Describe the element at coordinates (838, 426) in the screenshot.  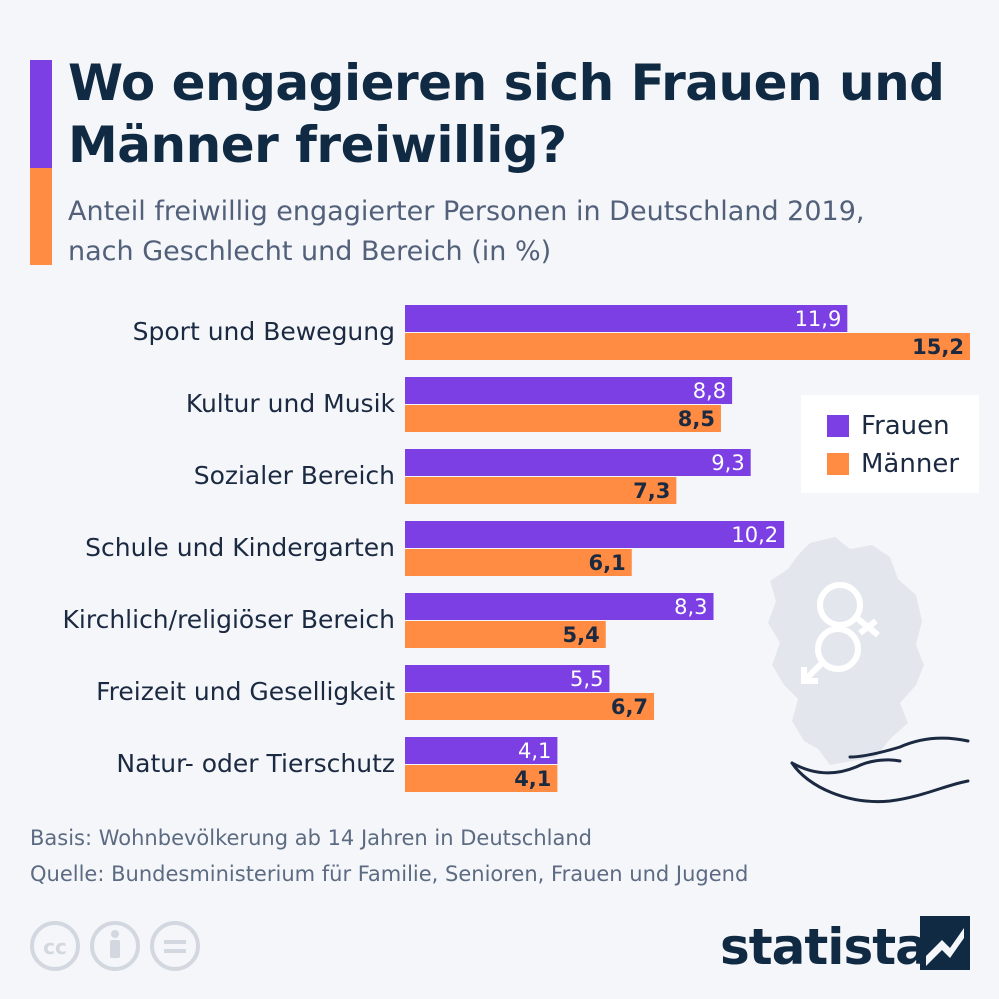
I see `legend-swatch-frauen` at that location.